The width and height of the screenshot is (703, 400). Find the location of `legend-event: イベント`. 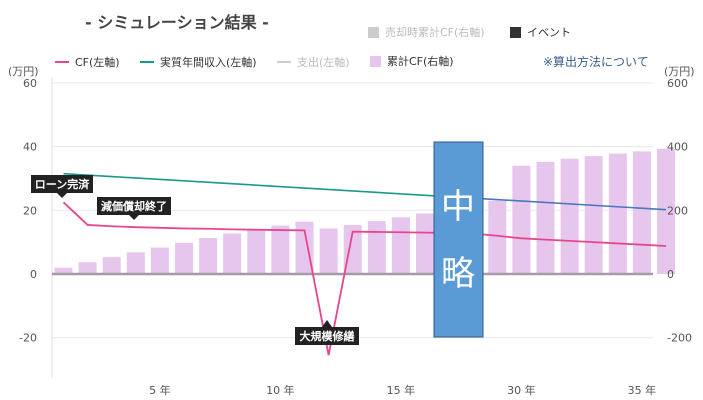

legend-event: イベント is located at coordinates (540, 32).